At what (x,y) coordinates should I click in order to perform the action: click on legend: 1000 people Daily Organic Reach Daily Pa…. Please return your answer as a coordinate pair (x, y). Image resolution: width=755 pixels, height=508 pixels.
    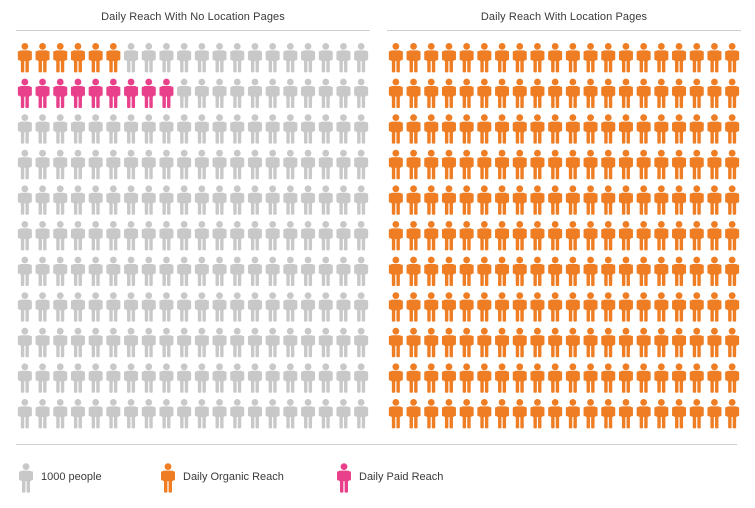
    Looking at the image, I should click on (376, 478).